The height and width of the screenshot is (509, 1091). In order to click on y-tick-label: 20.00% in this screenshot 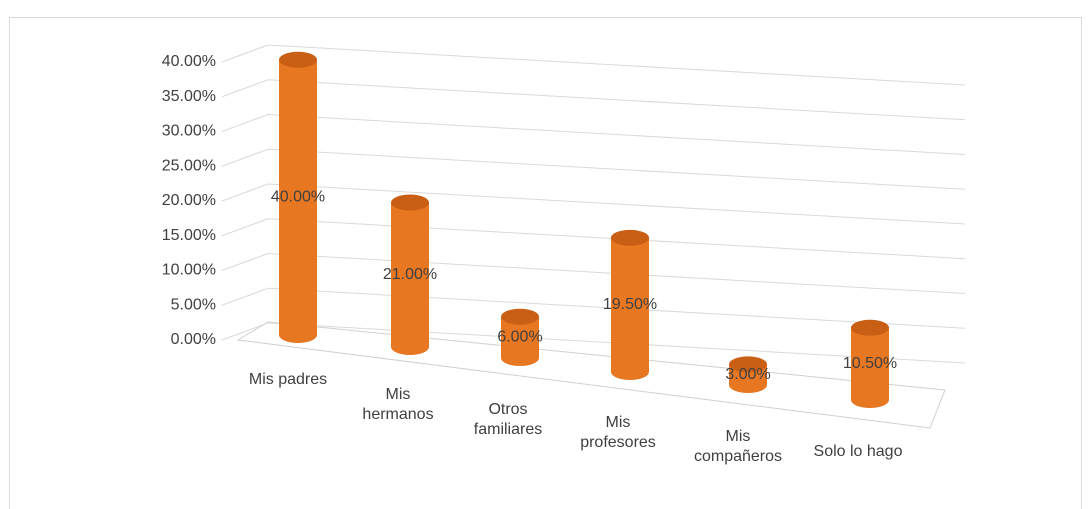, I will do `click(189, 200)`.